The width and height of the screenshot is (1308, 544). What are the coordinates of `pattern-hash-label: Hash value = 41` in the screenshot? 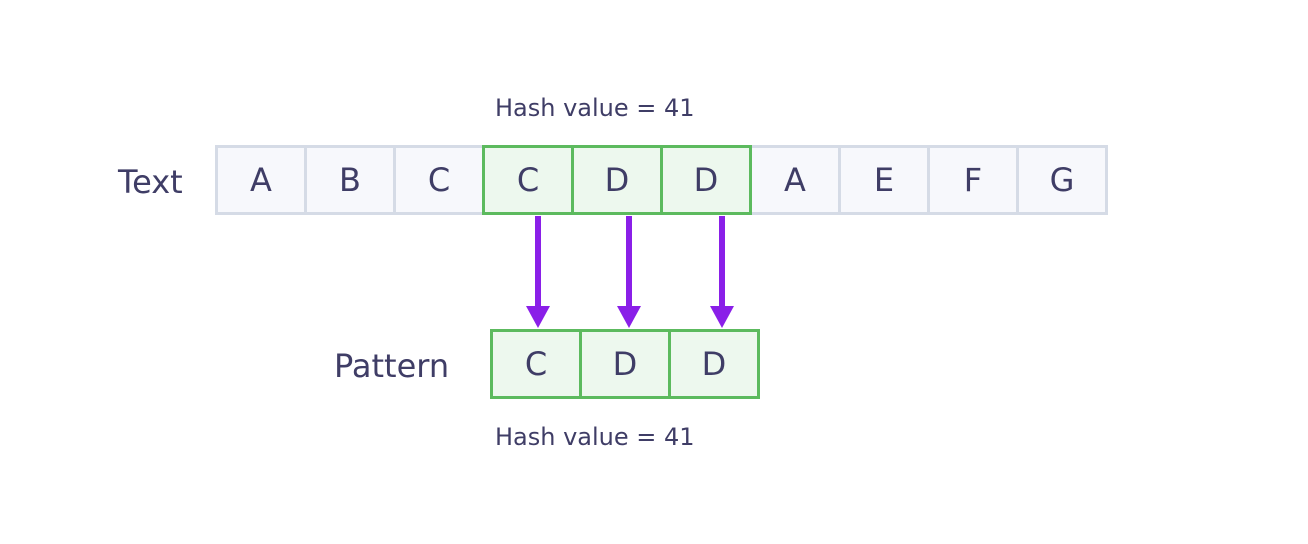 It's located at (595, 437).